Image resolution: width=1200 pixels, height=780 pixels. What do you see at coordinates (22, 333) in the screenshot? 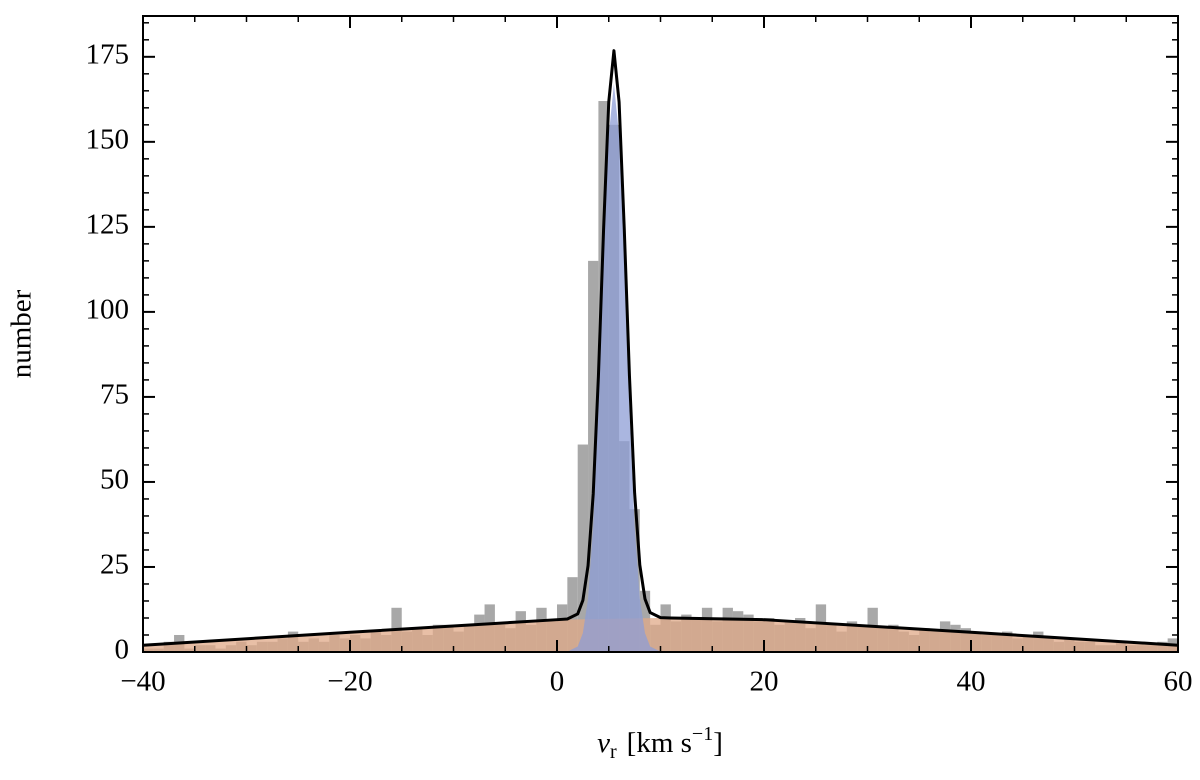
I see `y-axis-label: number` at bounding box center [22, 333].